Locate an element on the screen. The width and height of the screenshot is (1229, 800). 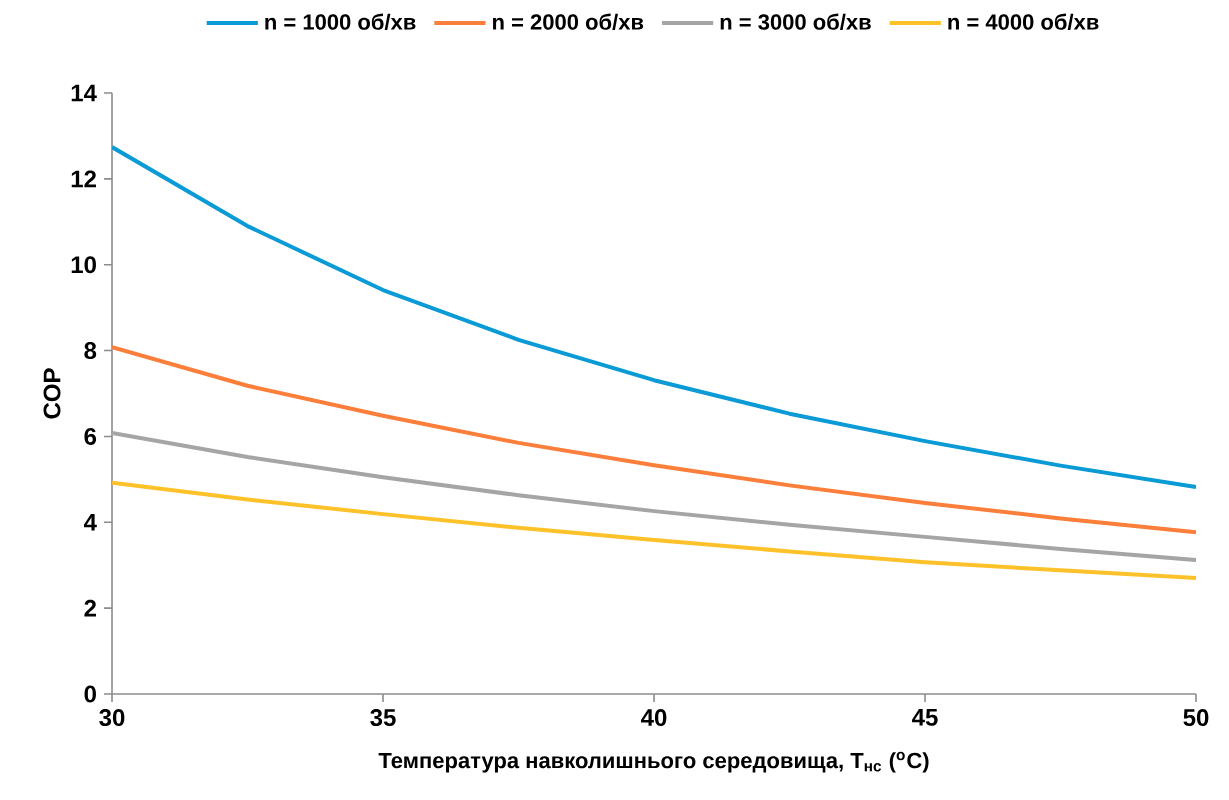
x-tick-label: 50 is located at coordinates (1196, 718).